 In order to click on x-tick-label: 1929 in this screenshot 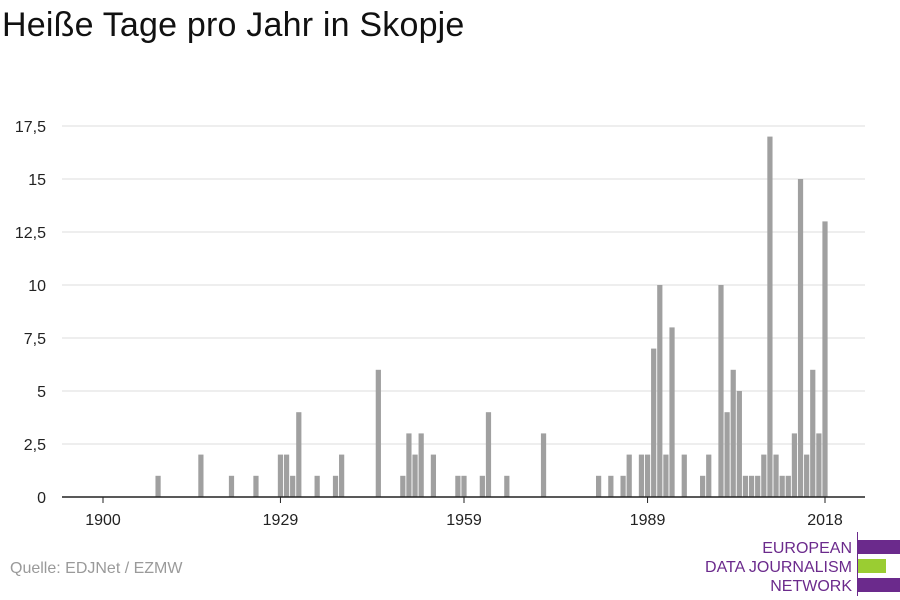, I will do `click(281, 520)`.